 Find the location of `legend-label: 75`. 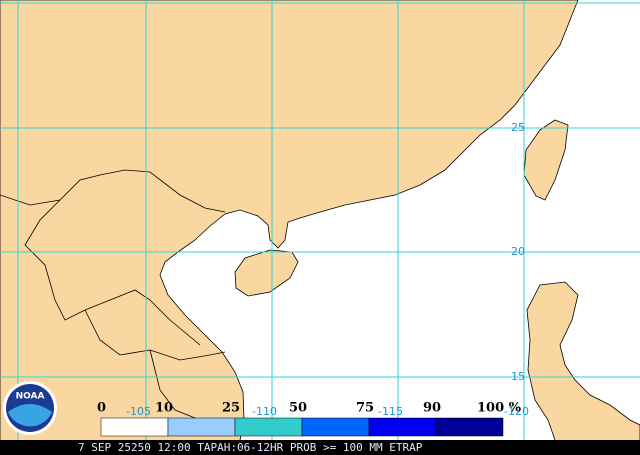

legend-label: 75 is located at coordinates (365, 408).